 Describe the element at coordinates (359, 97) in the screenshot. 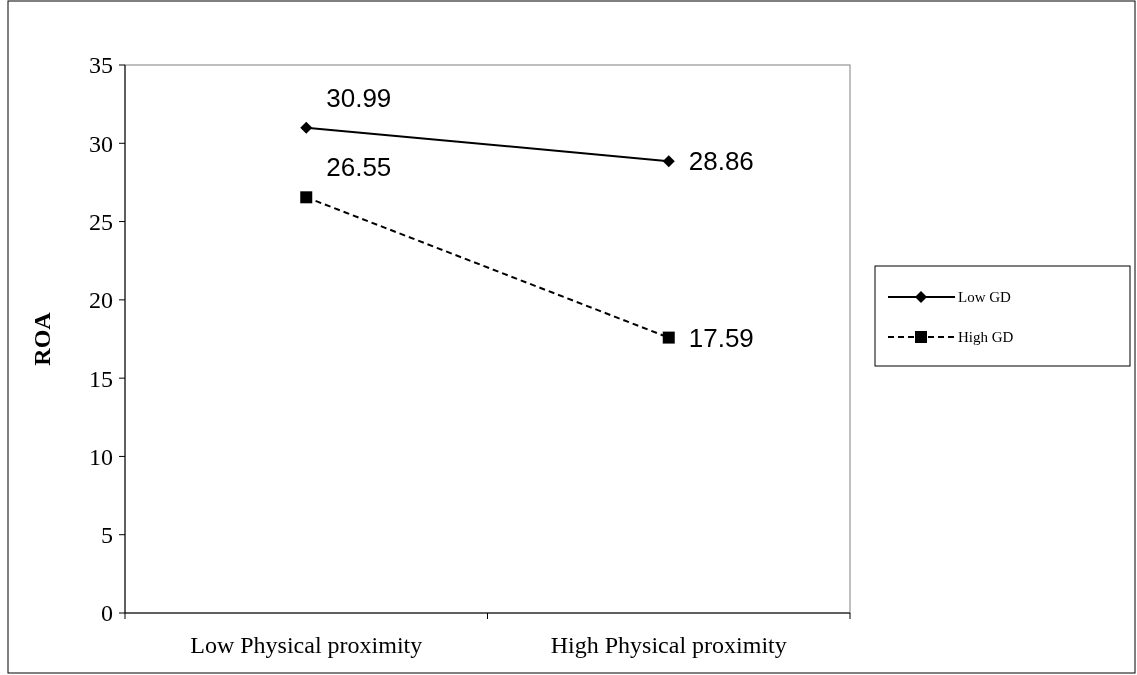

I see `data-label: 30.99` at that location.